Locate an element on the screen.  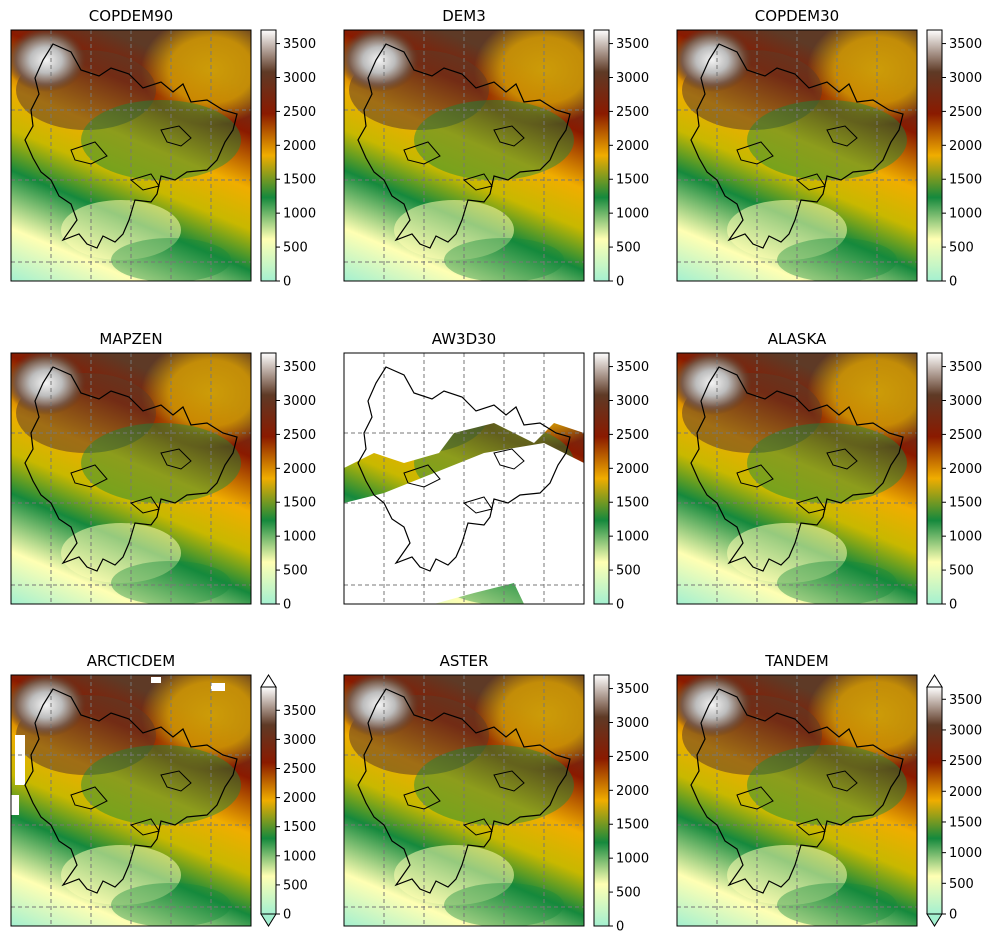
panel-title: COPDEM90 is located at coordinates (131, 16).